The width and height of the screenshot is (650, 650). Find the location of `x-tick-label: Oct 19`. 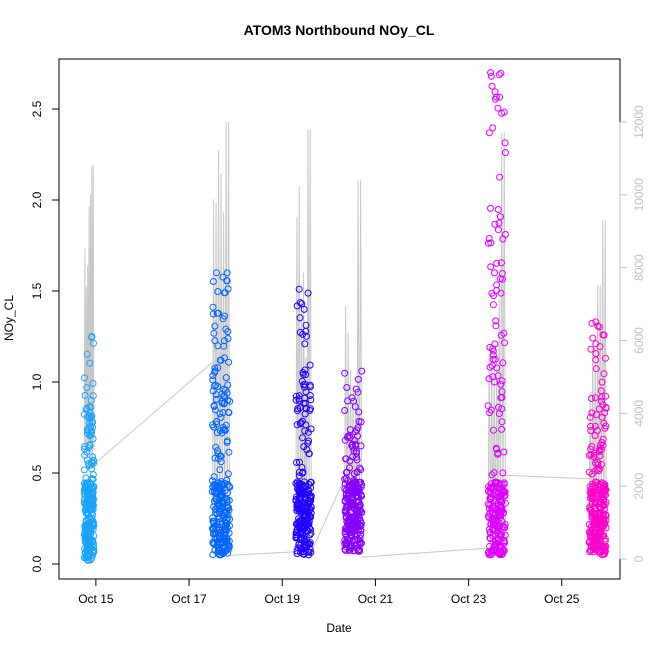

x-tick-label: Oct 19 is located at coordinates (283, 599).